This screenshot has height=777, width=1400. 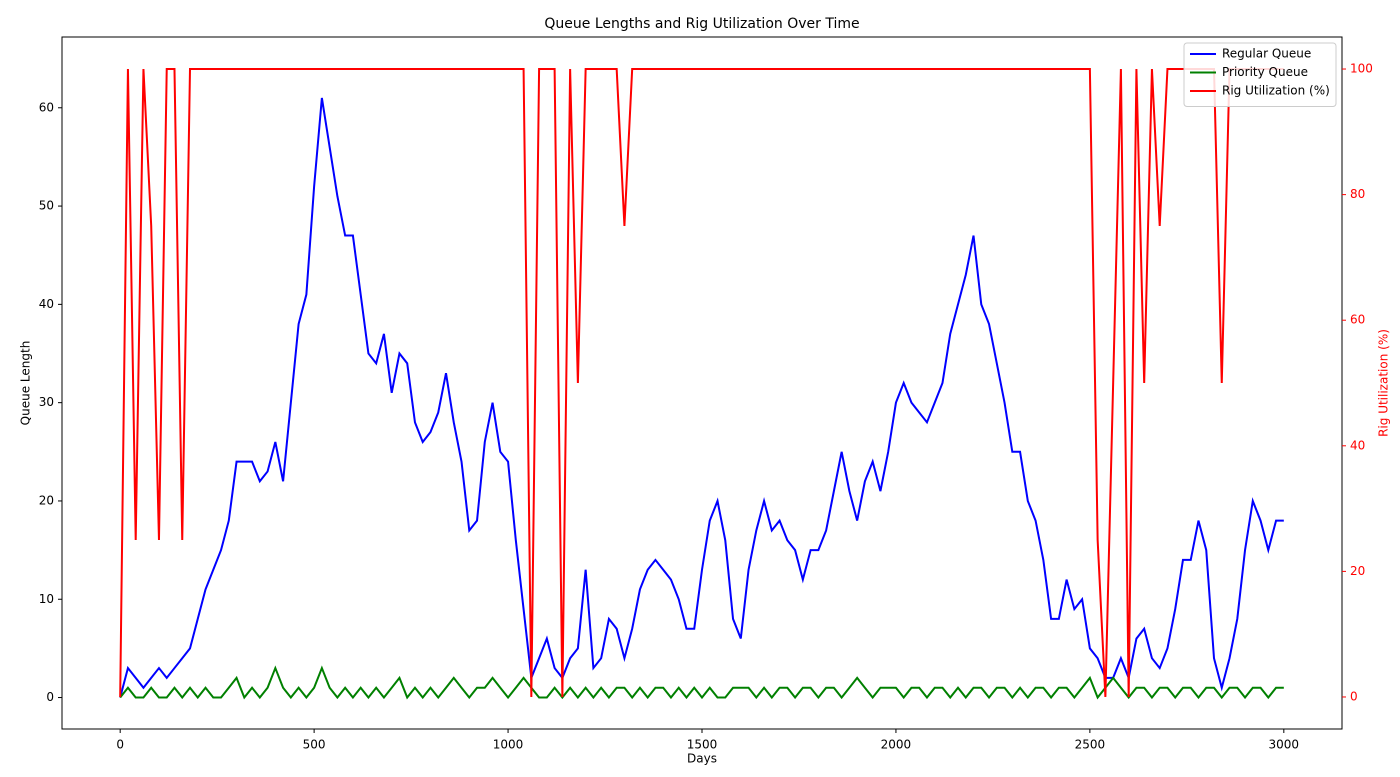 I want to click on y-tick-label: 20, so click(x=46, y=500).